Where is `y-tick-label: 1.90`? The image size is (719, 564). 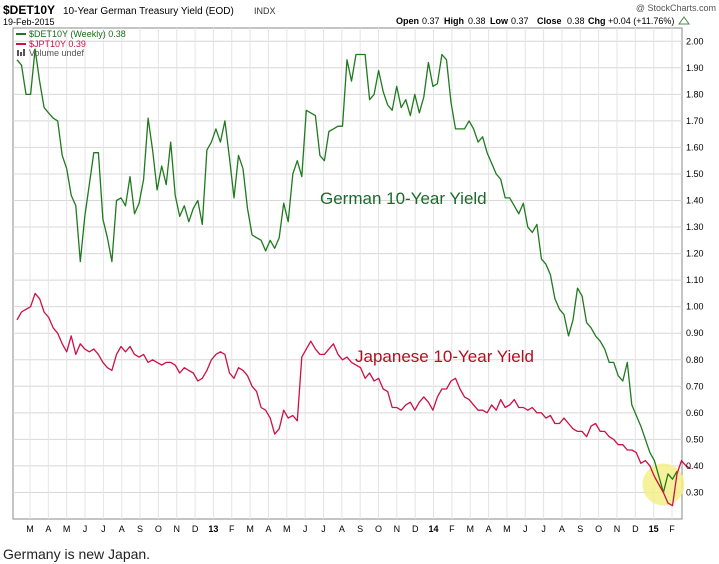
y-tick-label: 1.90 is located at coordinates (695, 68).